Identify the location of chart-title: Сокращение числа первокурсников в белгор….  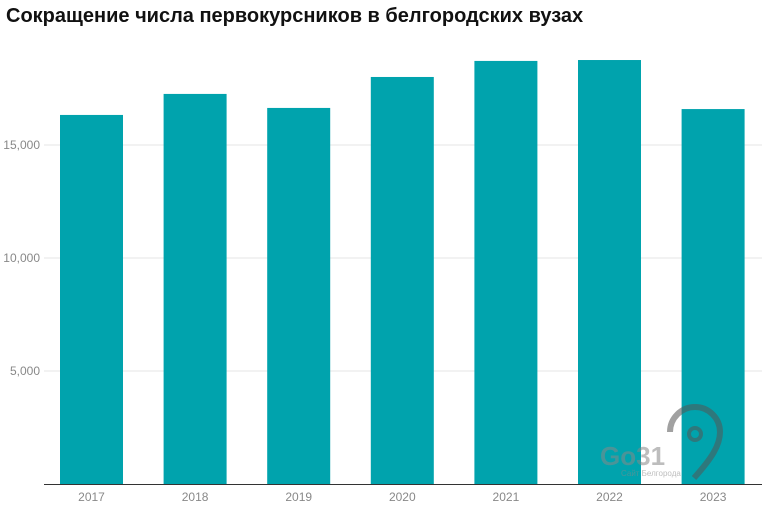
(295, 16).